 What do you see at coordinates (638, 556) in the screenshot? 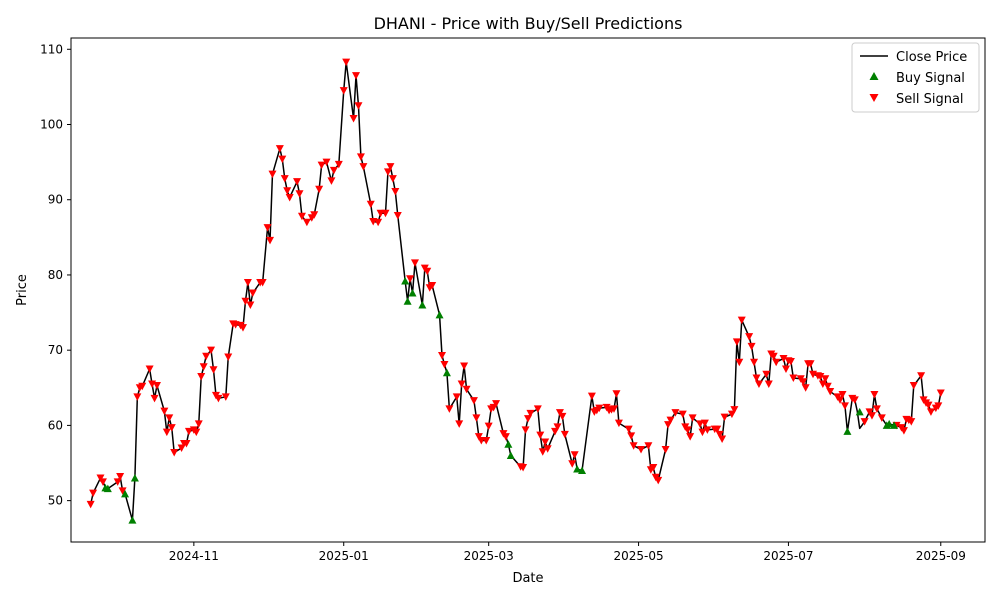
I see `x-tick-label: 2025-05` at bounding box center [638, 556].